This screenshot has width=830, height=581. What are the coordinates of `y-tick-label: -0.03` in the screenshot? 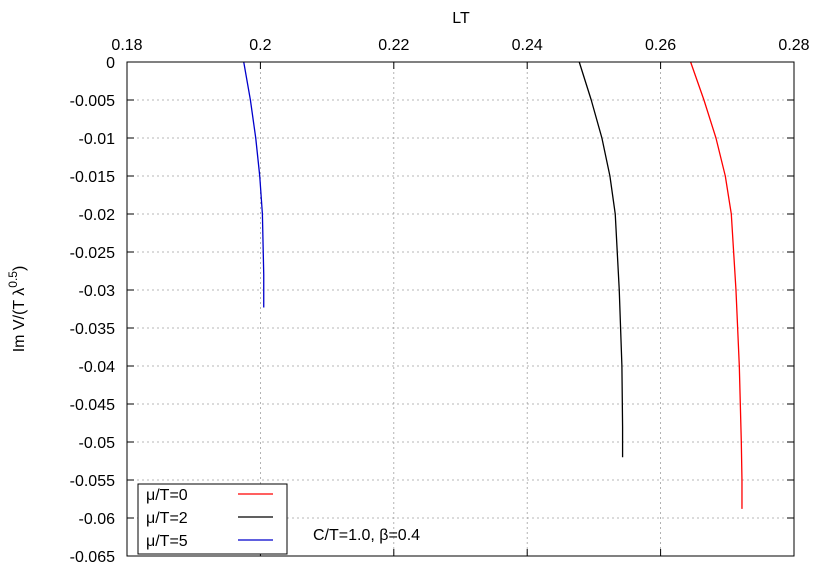 It's located at (97, 291).